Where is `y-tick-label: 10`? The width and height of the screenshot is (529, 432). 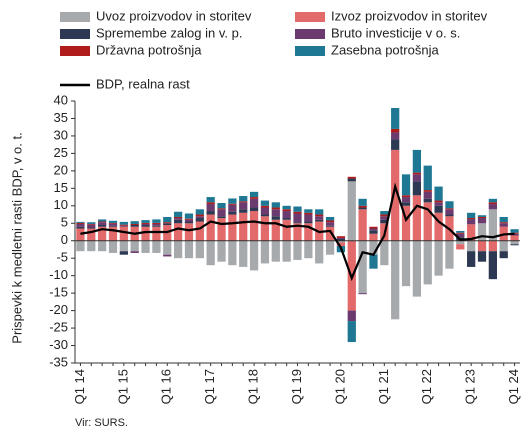
y-tick-label: 10 is located at coordinates (61, 204).